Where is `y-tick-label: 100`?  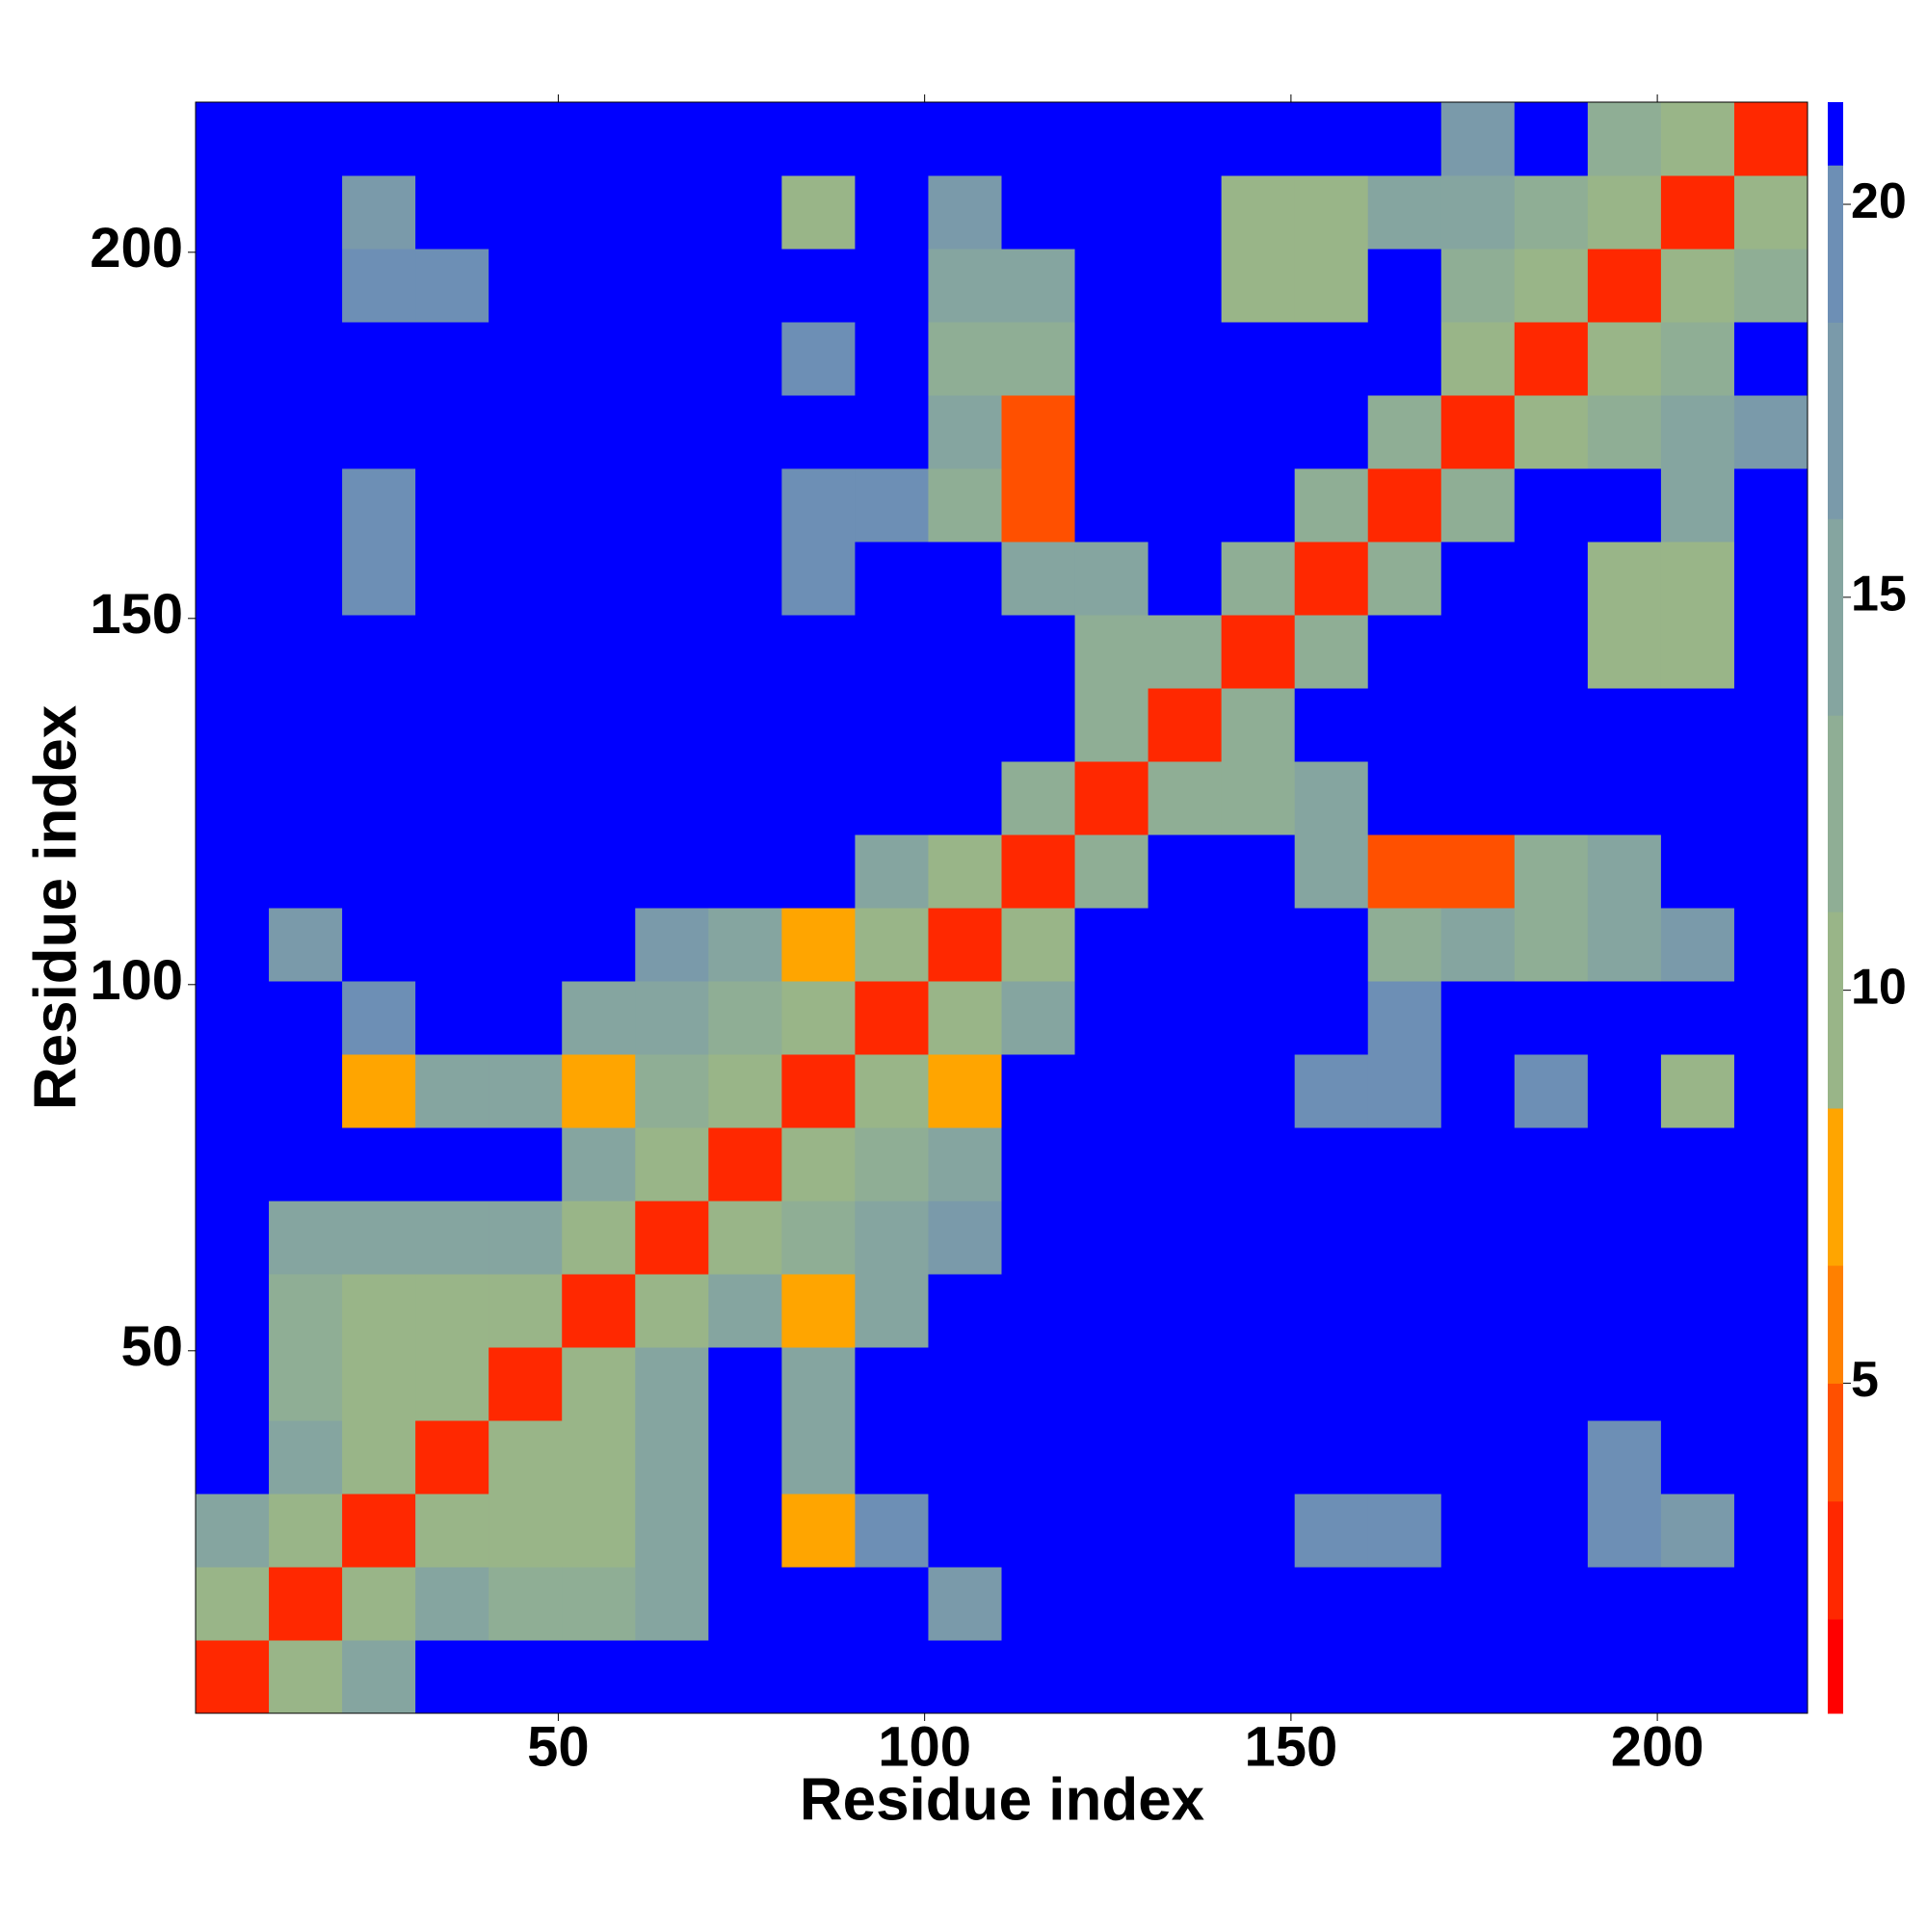 y-tick-label: 100 is located at coordinates (136, 980).